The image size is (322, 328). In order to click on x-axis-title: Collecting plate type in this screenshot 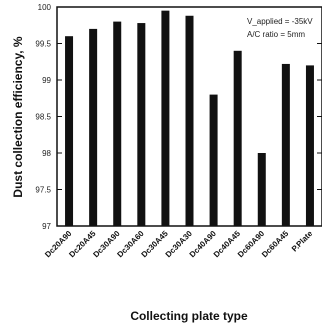, I will do `click(189, 316)`.